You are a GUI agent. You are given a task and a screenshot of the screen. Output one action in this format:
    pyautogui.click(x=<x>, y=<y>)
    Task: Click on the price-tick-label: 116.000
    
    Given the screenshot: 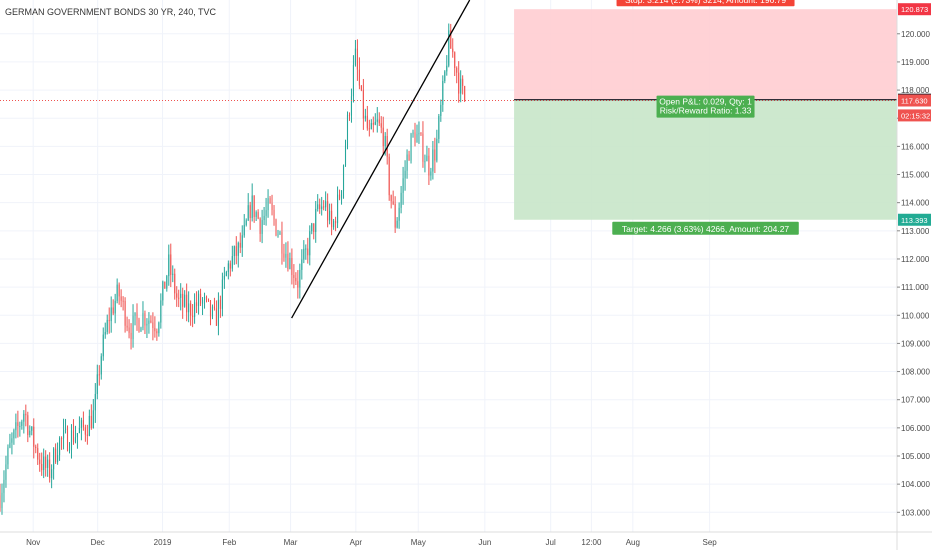 What is the action you would take?
    pyautogui.click(x=915, y=146)
    